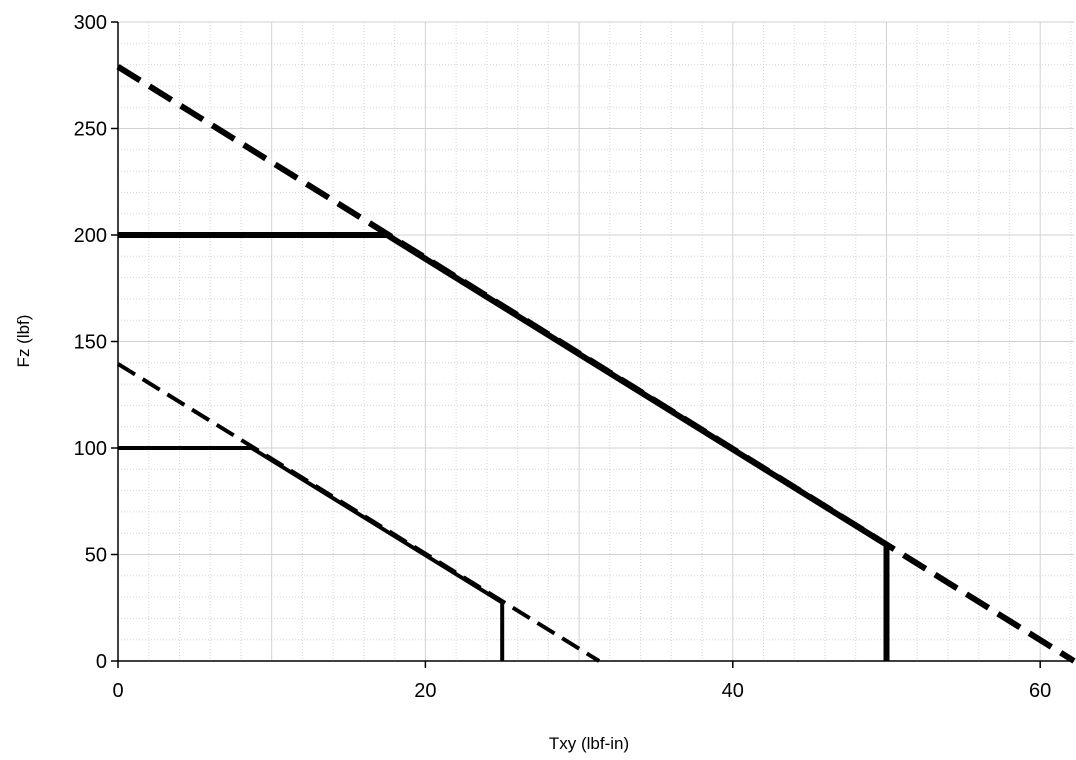  I want to click on x-tick-label: 0, so click(117, 691).